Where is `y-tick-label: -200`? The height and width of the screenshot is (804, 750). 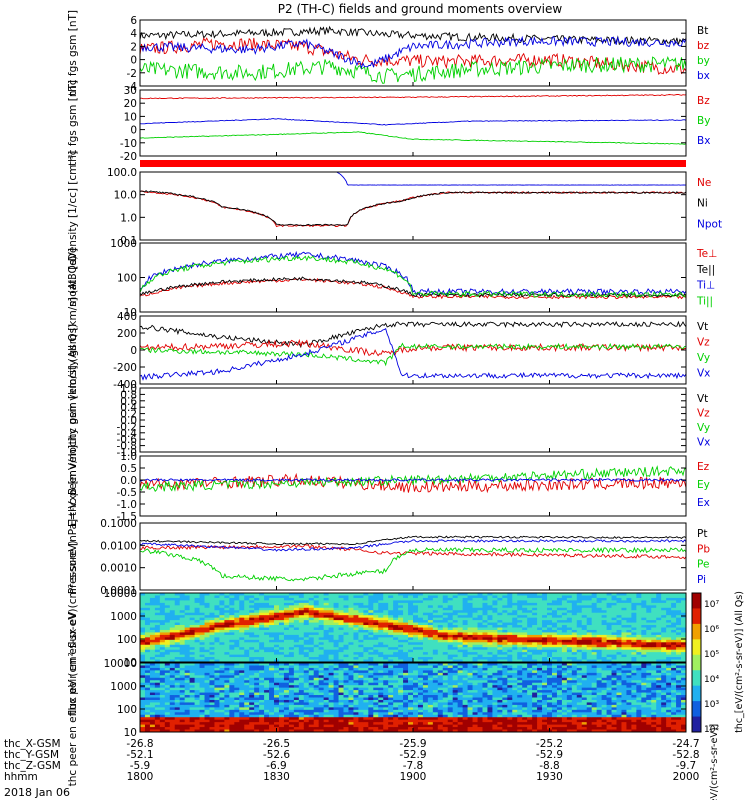
y-tick-label: -200 is located at coordinates (125, 368).